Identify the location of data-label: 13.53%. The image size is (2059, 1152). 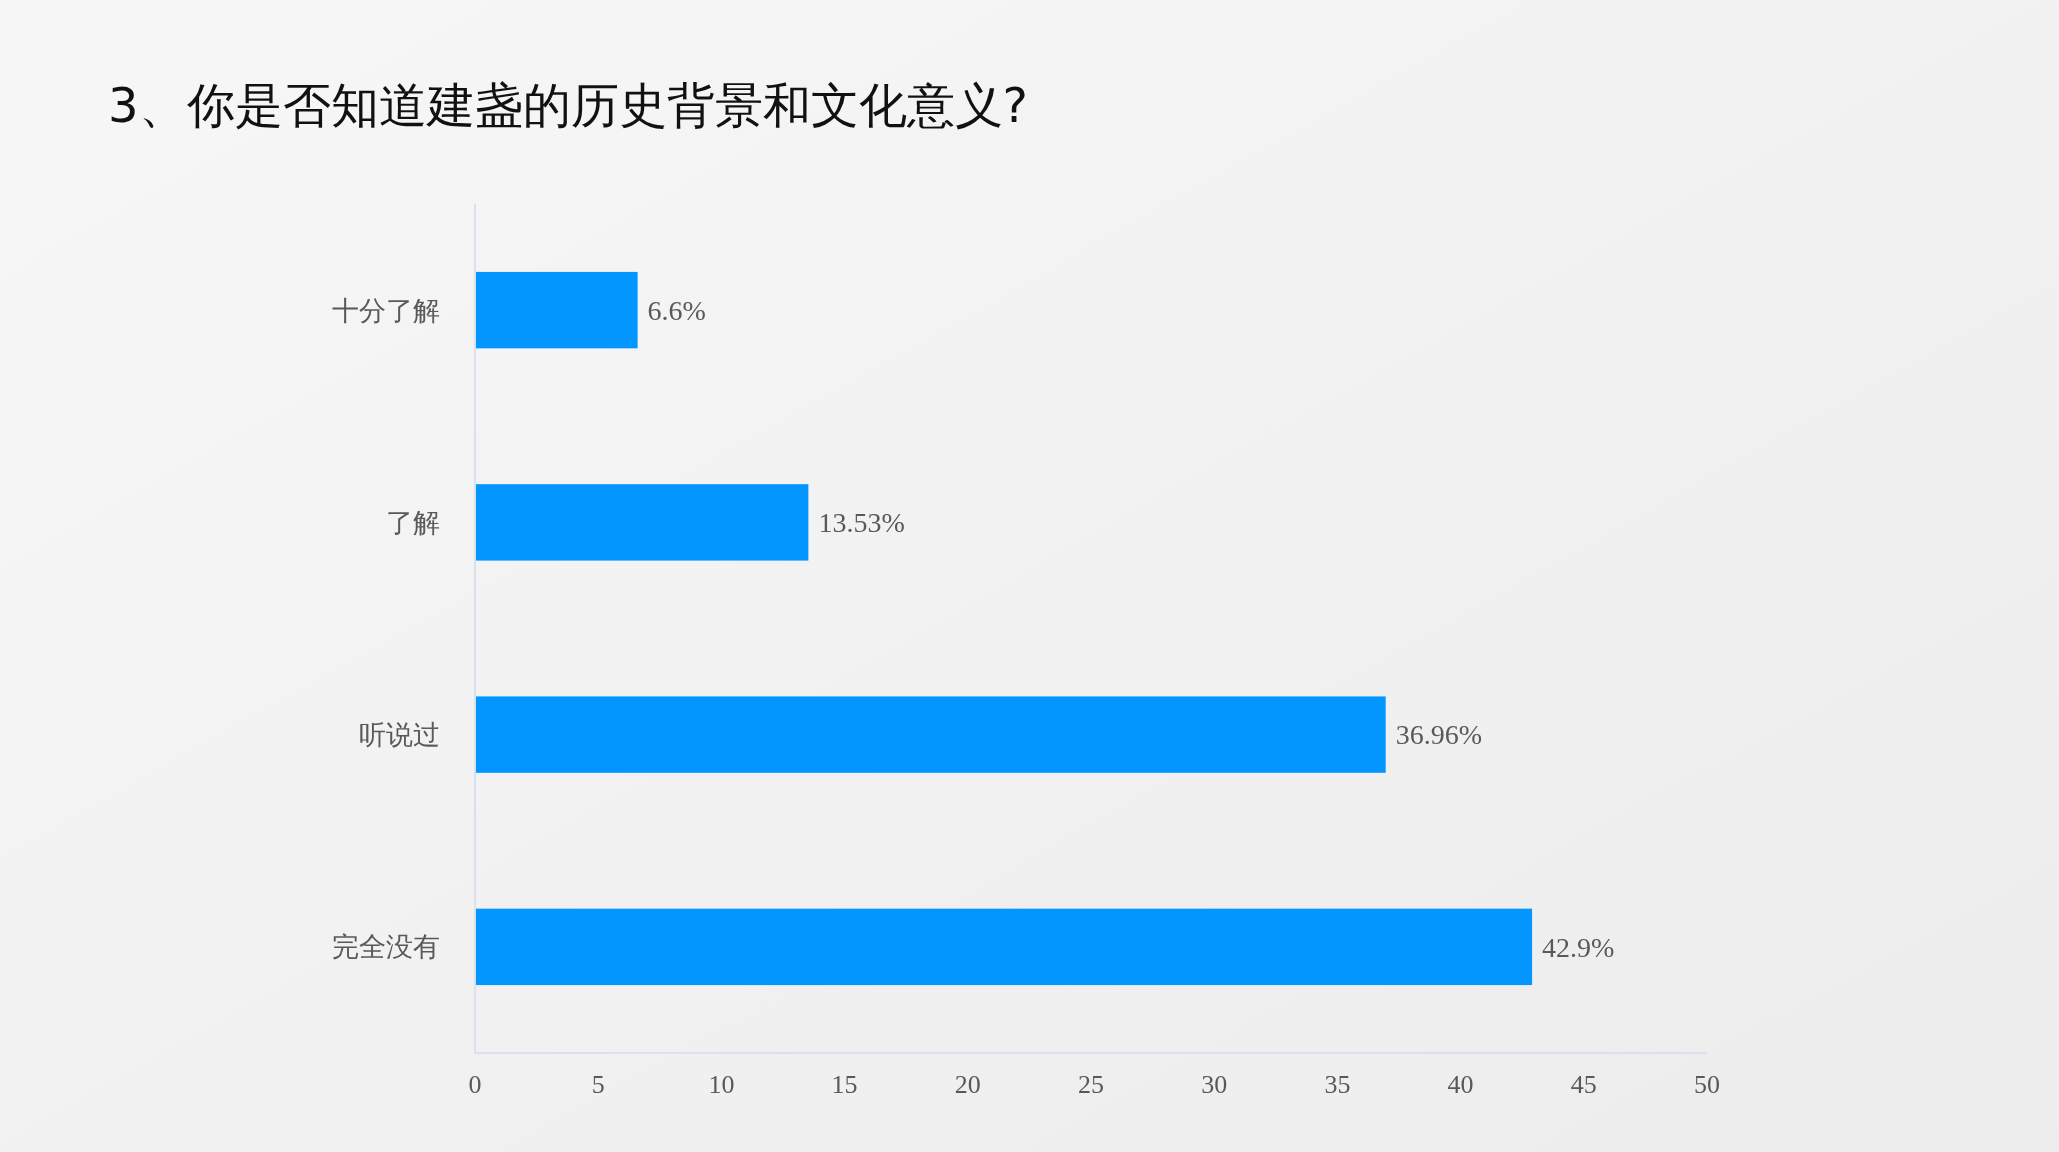
(861, 523).